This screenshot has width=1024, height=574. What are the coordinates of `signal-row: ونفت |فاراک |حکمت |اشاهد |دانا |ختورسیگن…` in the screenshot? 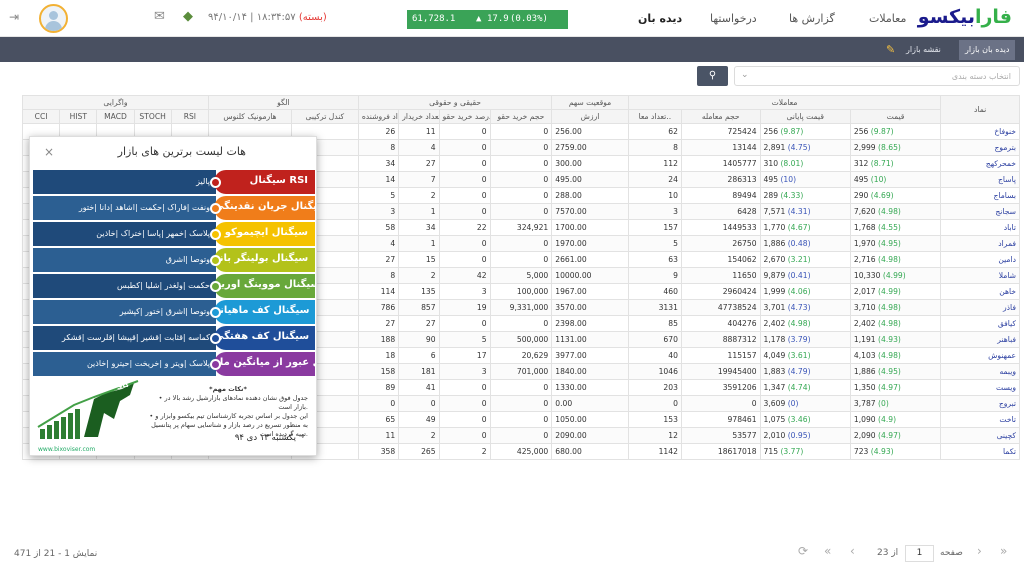 It's located at (174, 208).